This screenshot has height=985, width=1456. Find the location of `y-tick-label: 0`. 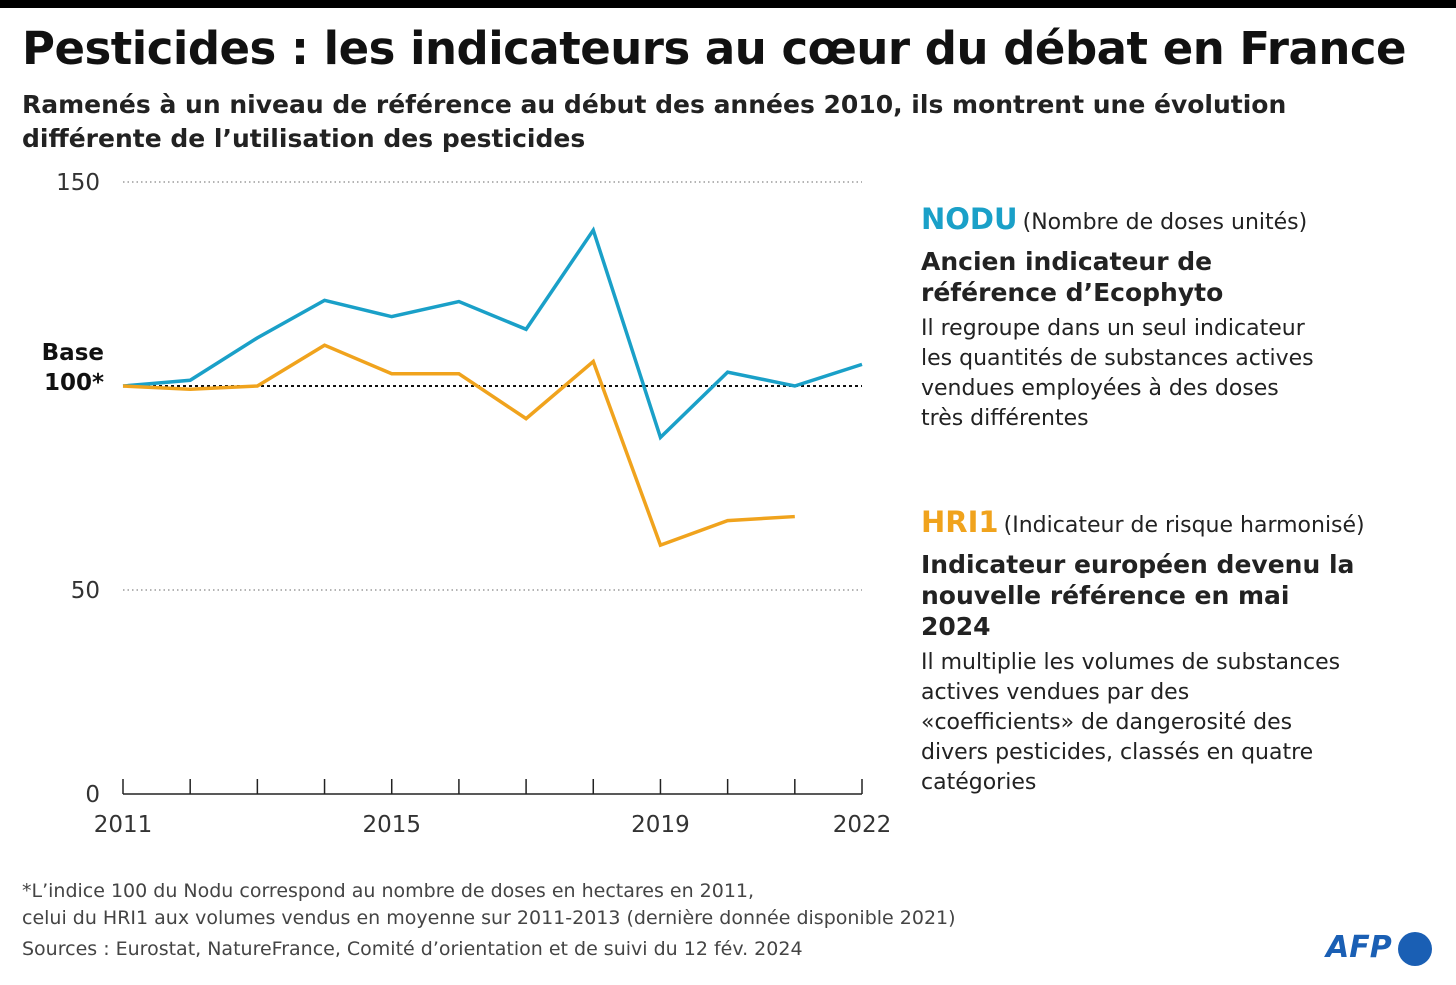

y-tick-label: 0 is located at coordinates (92, 795).